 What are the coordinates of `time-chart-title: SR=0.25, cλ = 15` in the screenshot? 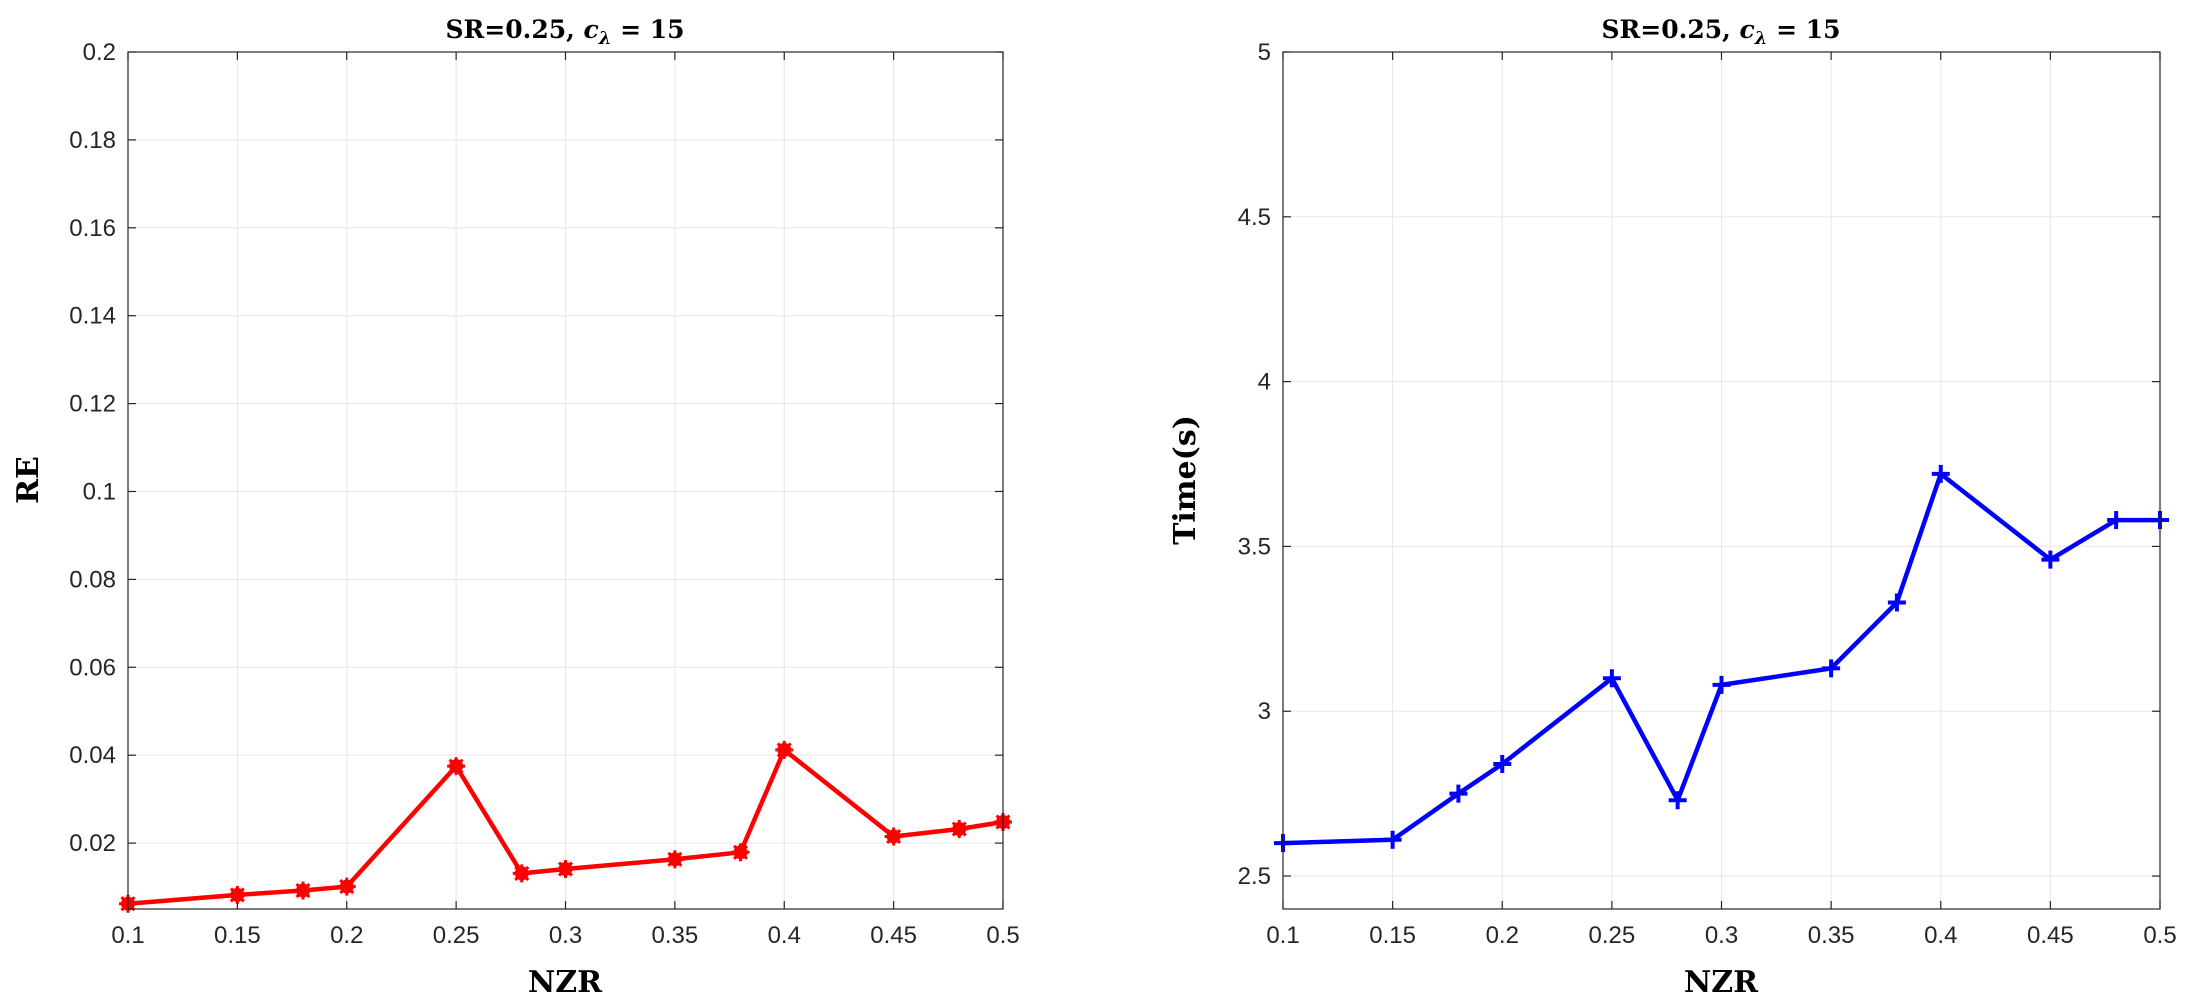 It's located at (1720, 32).